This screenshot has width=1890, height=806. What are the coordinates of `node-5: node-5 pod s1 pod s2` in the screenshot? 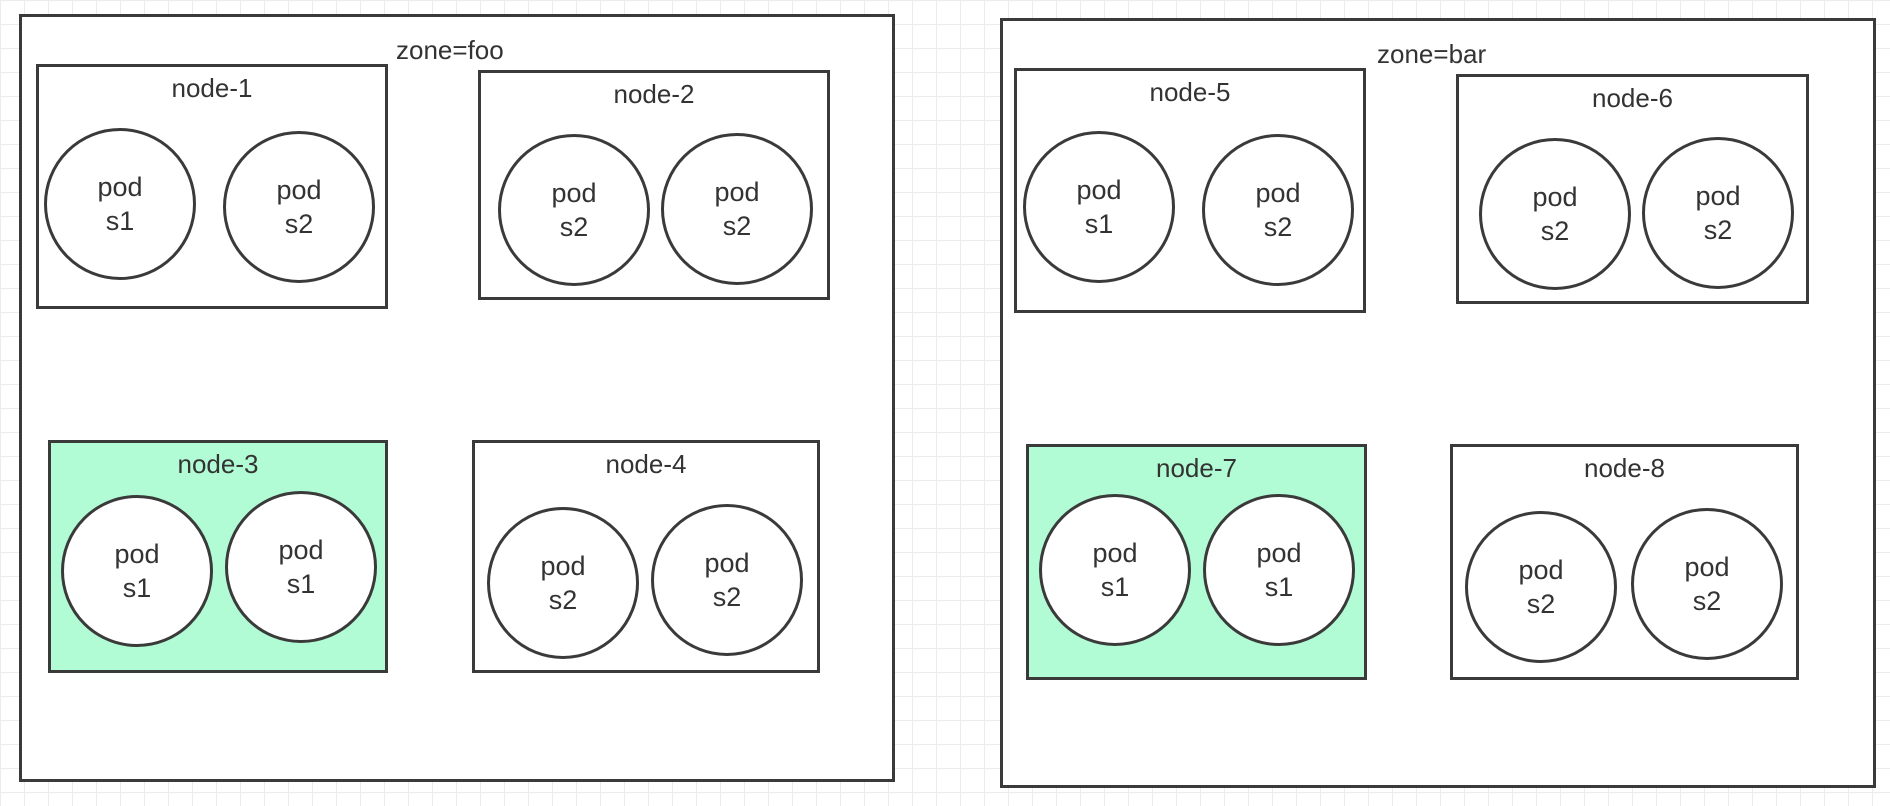 It's located at (1190, 190).